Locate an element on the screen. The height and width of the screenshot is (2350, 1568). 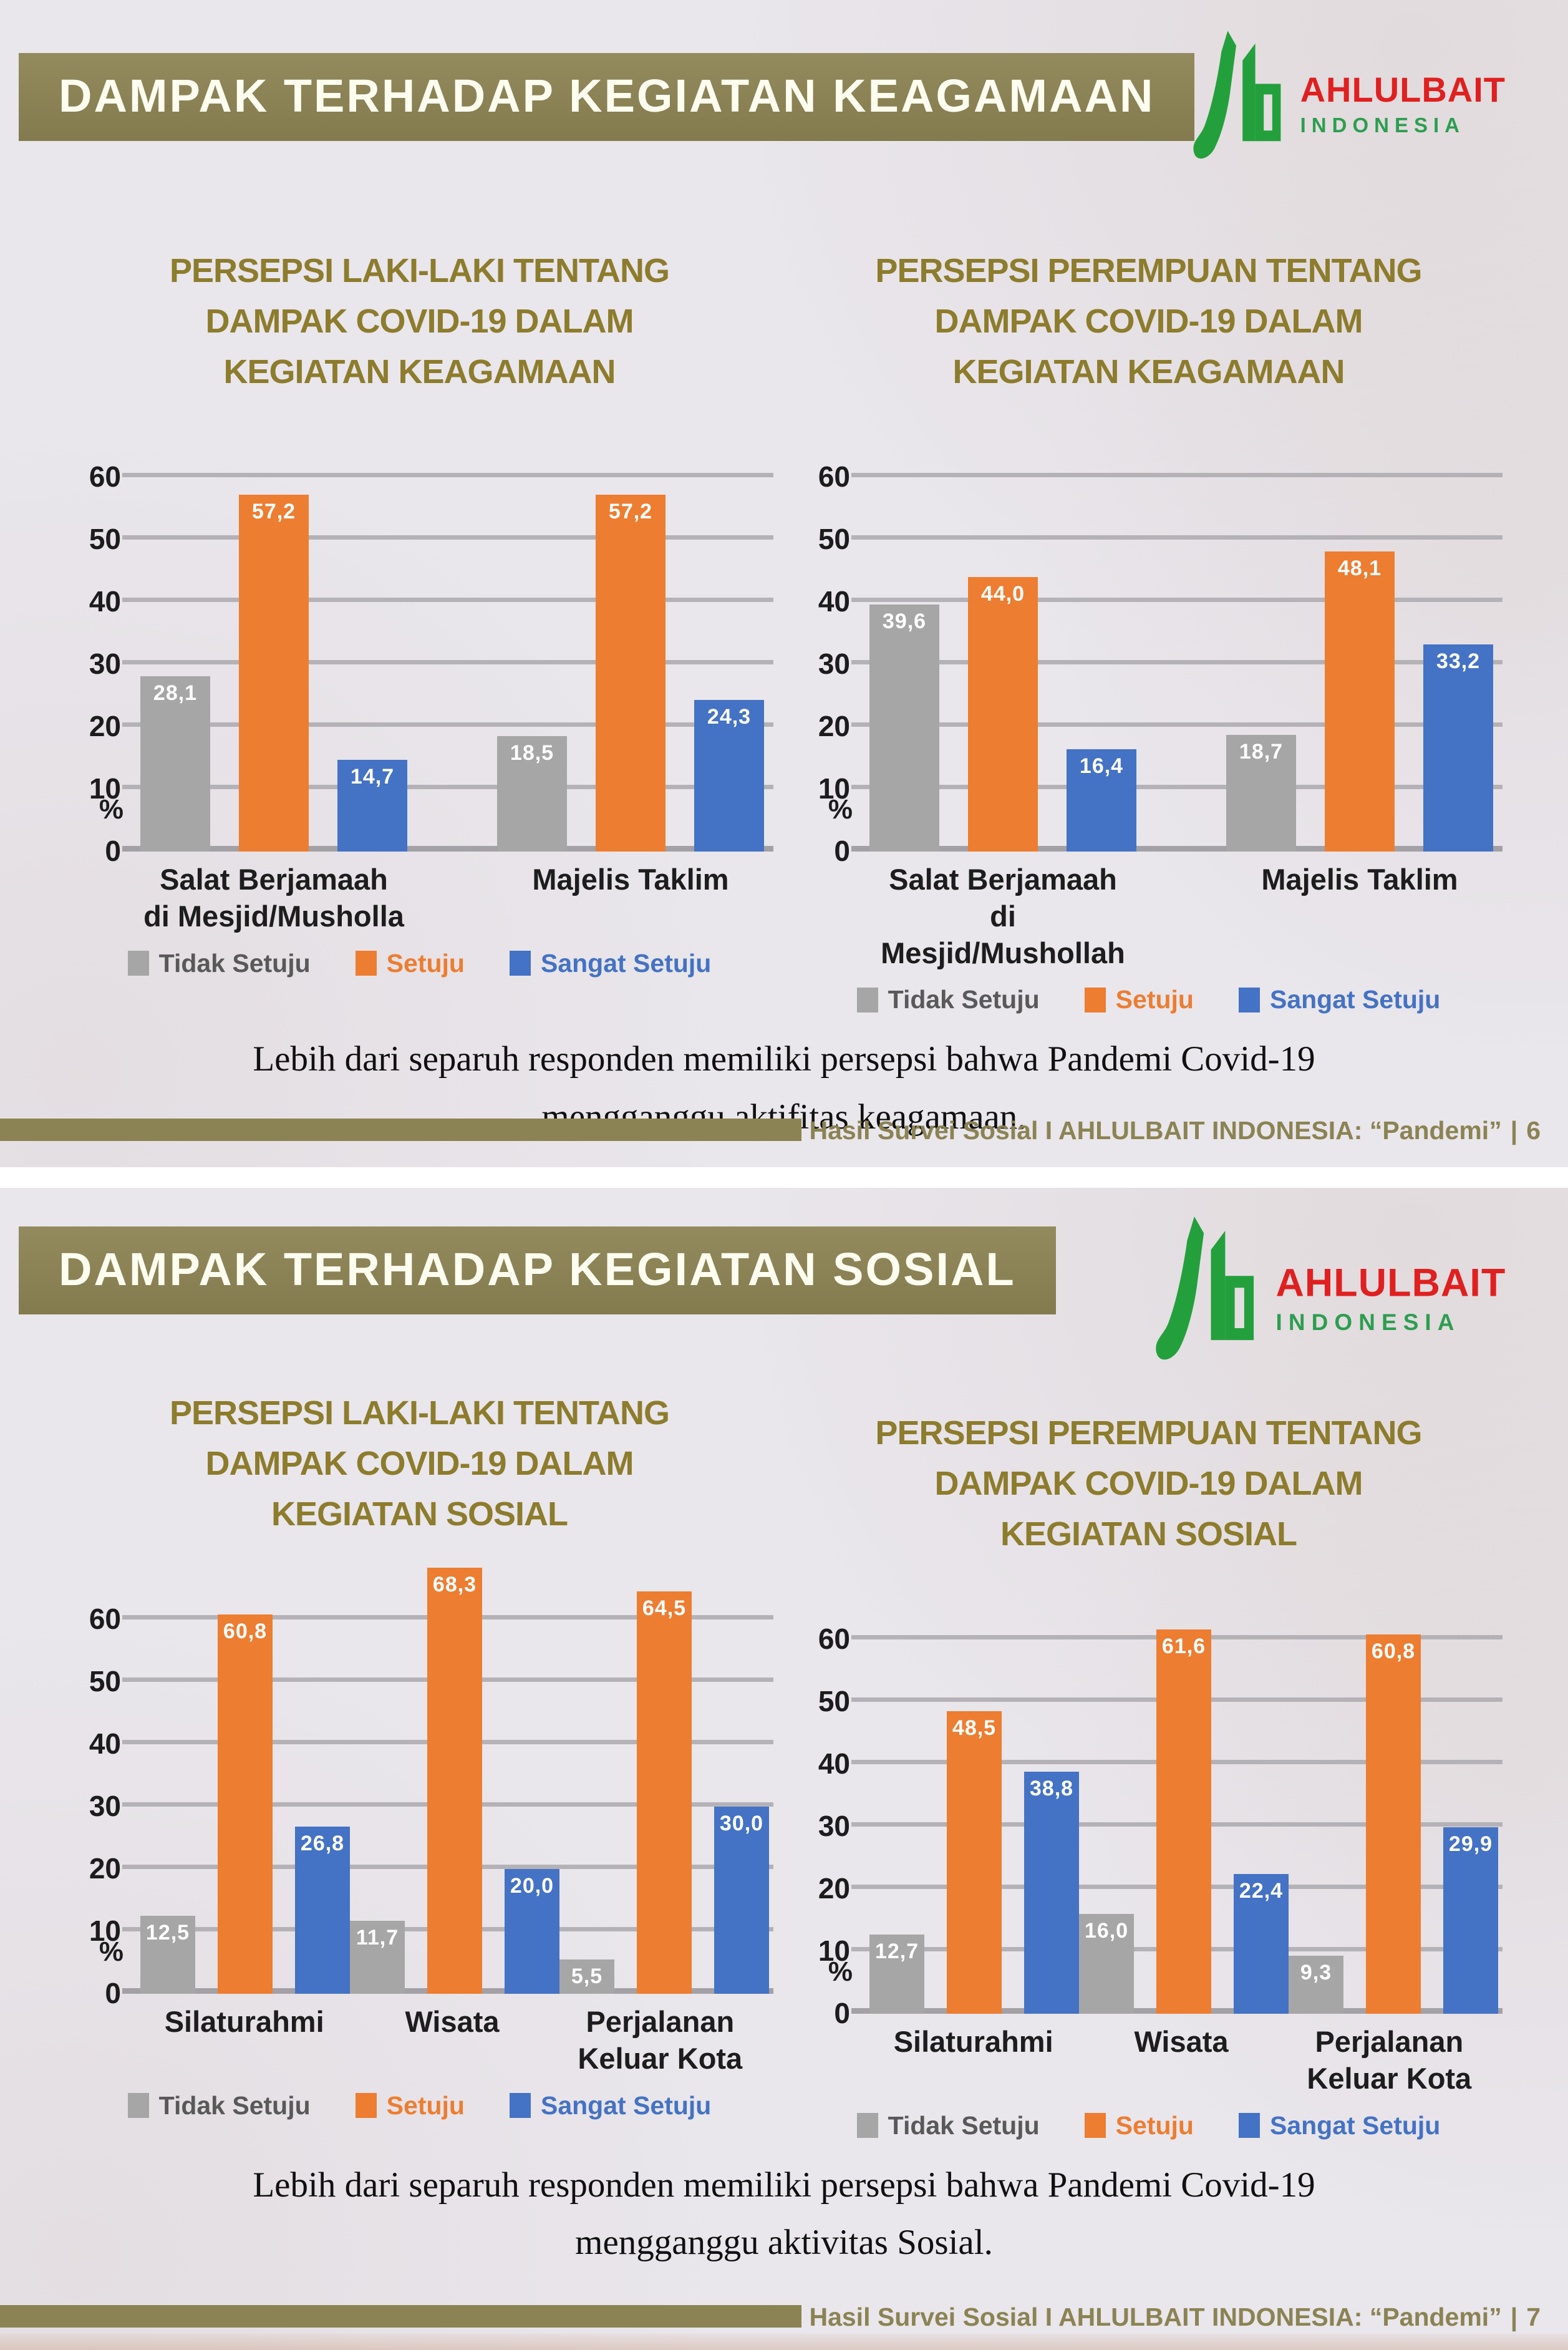
slide-title-banner: DAMPAK TERHADAP KEGIATAN KEAGAMAAN is located at coordinates (607, 97).